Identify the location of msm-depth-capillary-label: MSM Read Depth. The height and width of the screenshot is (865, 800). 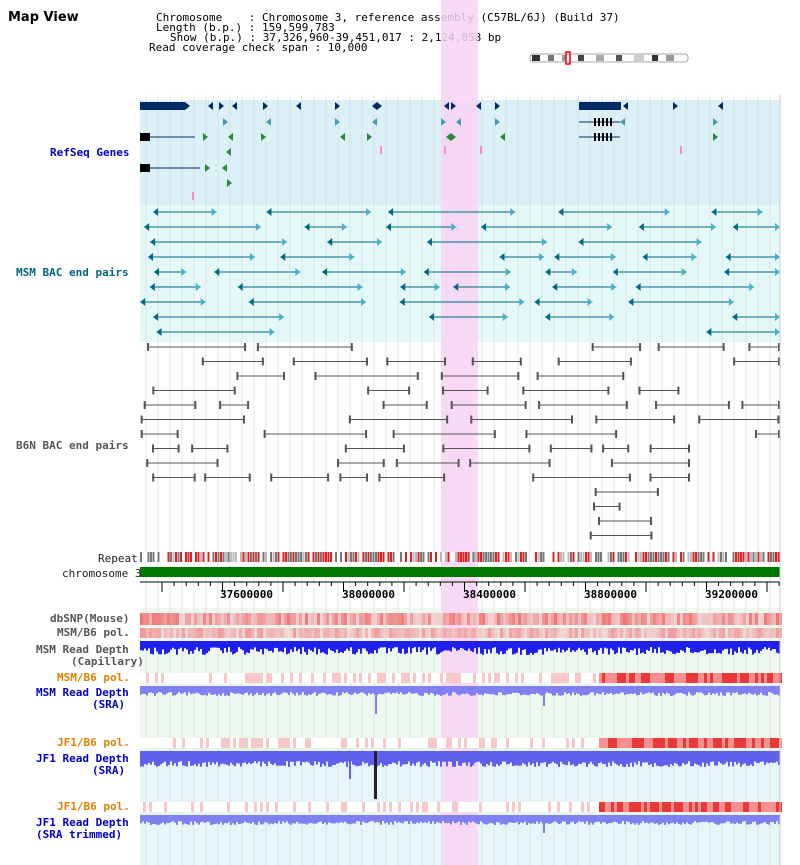
(82, 649).